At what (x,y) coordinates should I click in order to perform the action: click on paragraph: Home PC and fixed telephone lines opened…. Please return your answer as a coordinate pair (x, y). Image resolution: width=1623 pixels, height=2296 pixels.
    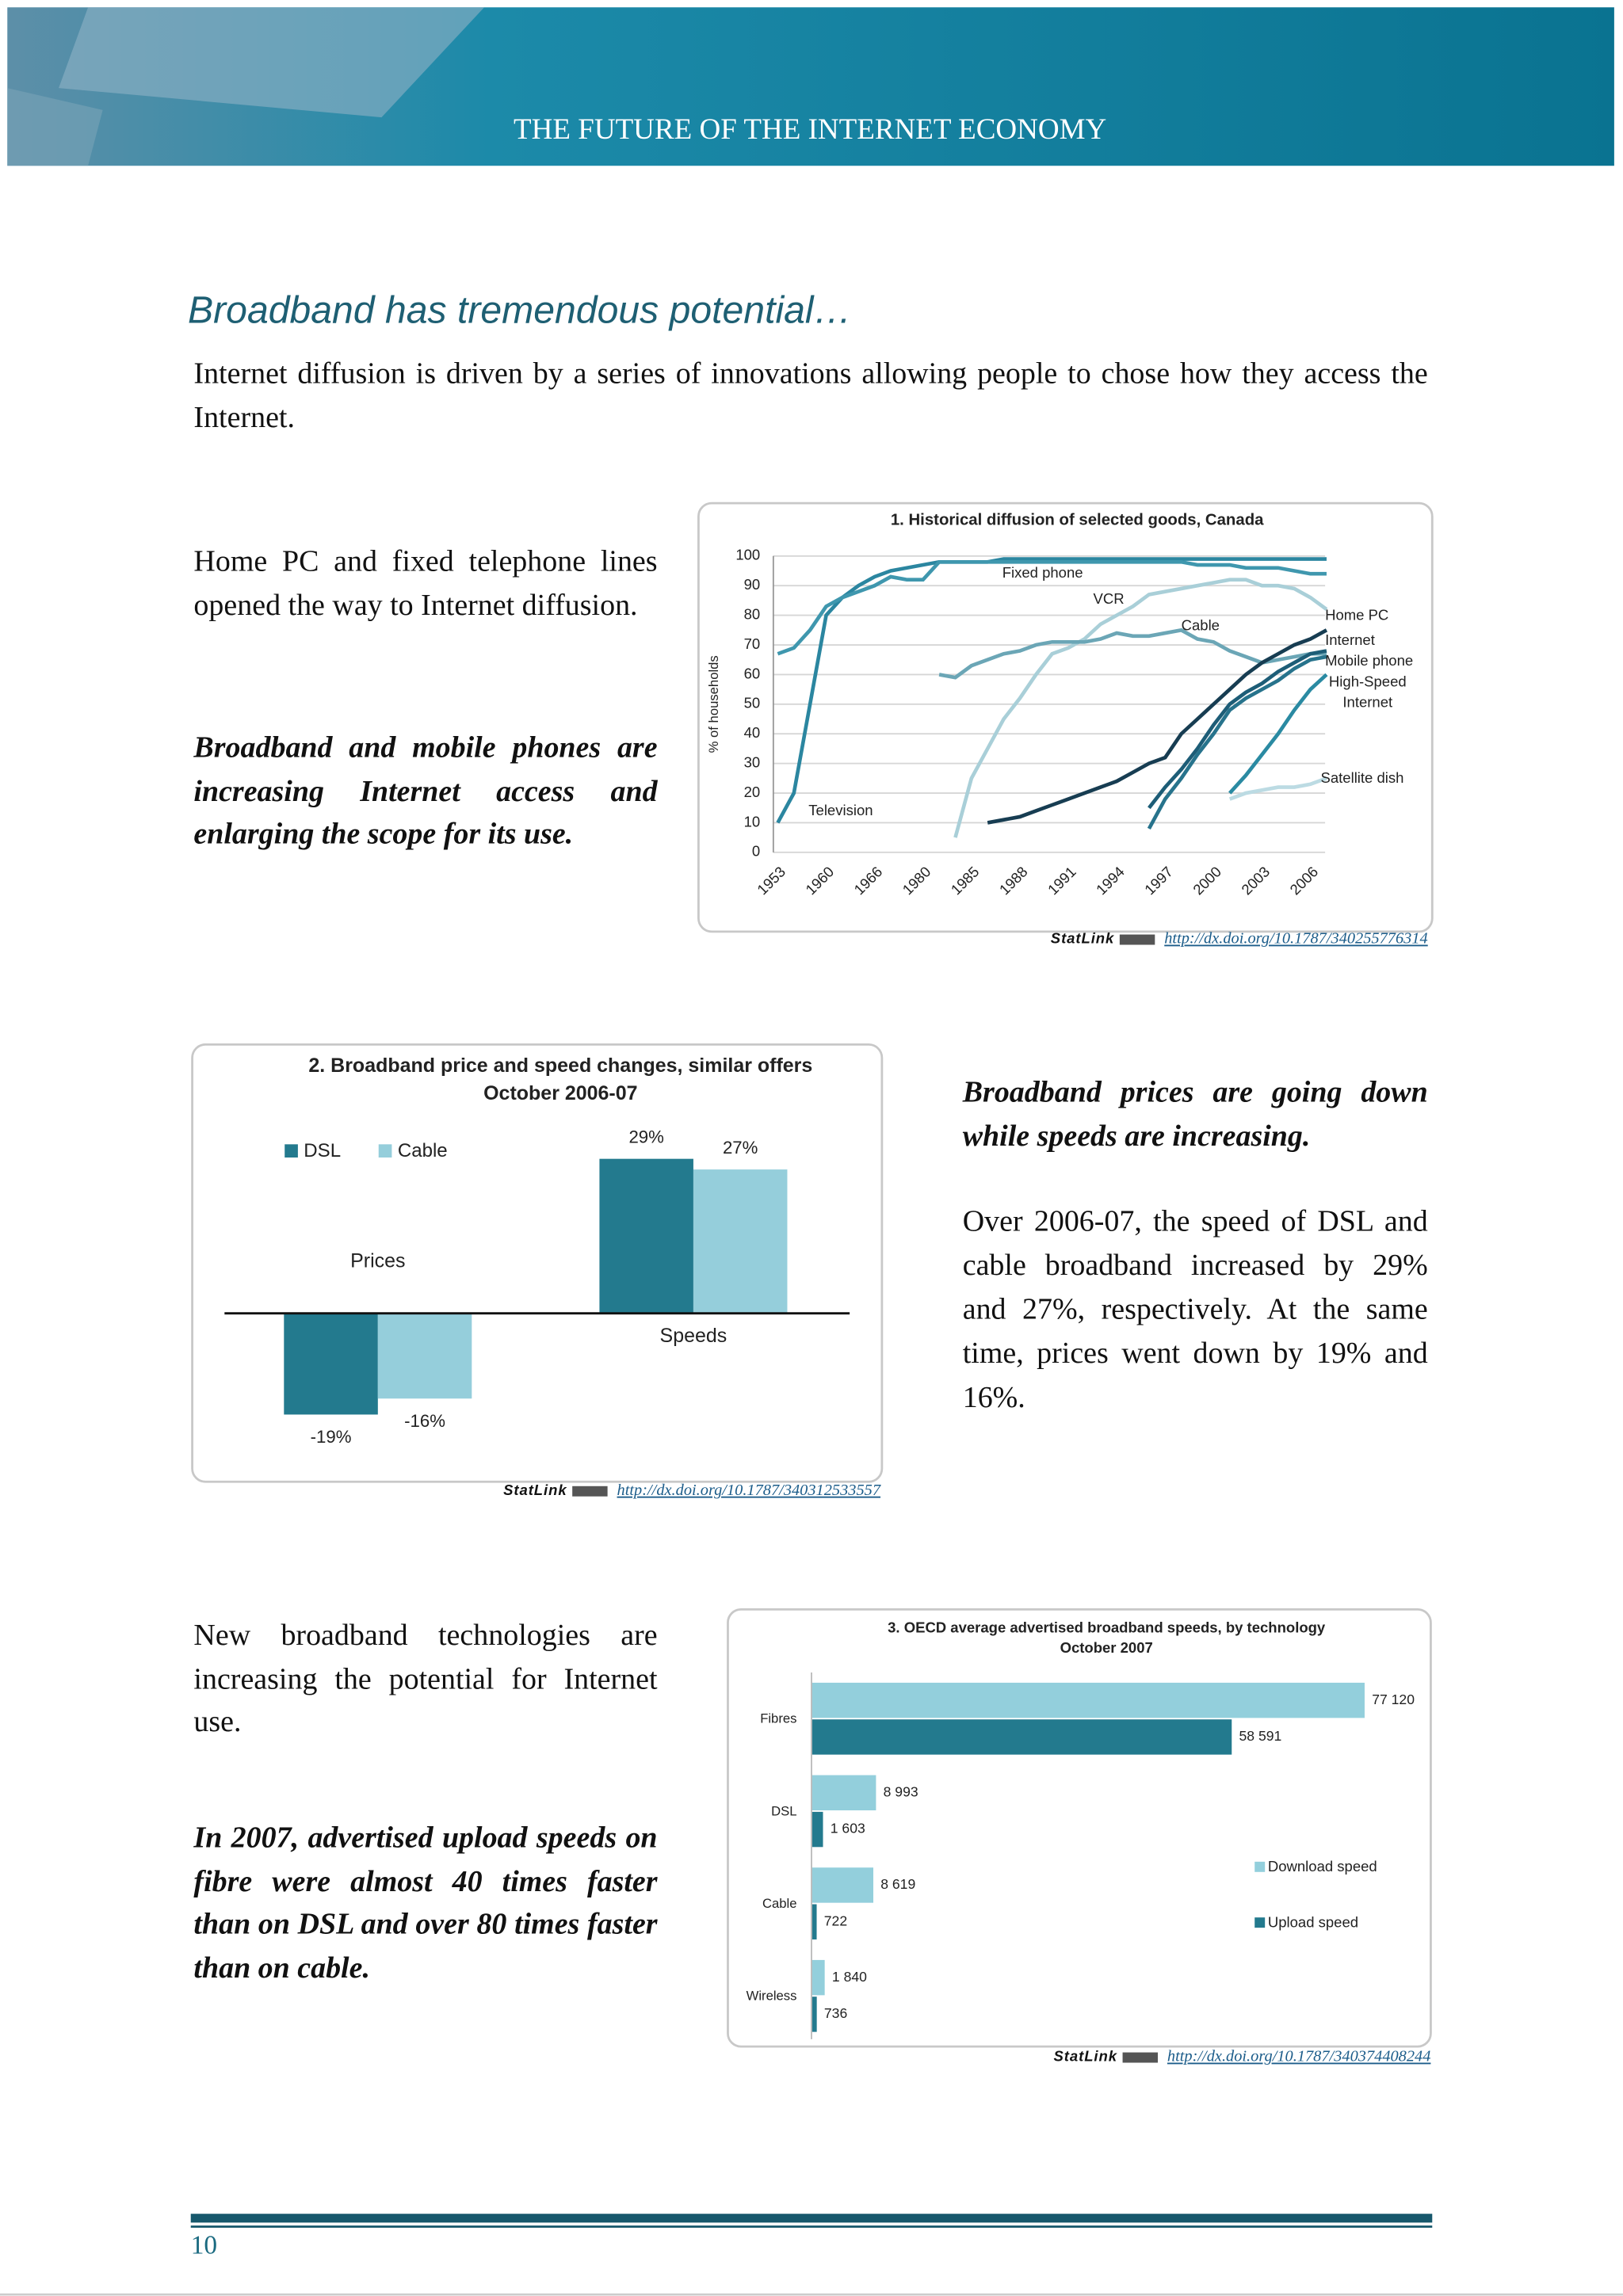
    Looking at the image, I should click on (426, 583).